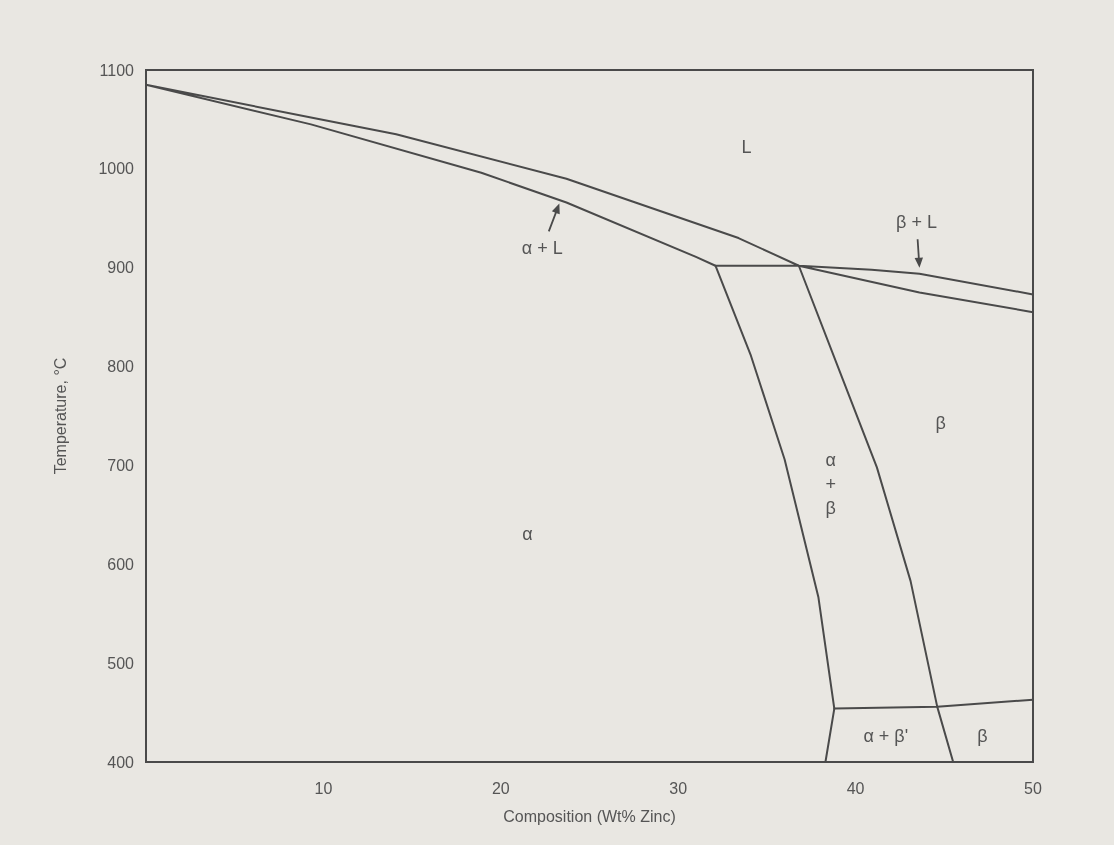 This screenshot has height=845, width=1114. What do you see at coordinates (916, 221) in the screenshot?
I see `annotation: β + L` at bounding box center [916, 221].